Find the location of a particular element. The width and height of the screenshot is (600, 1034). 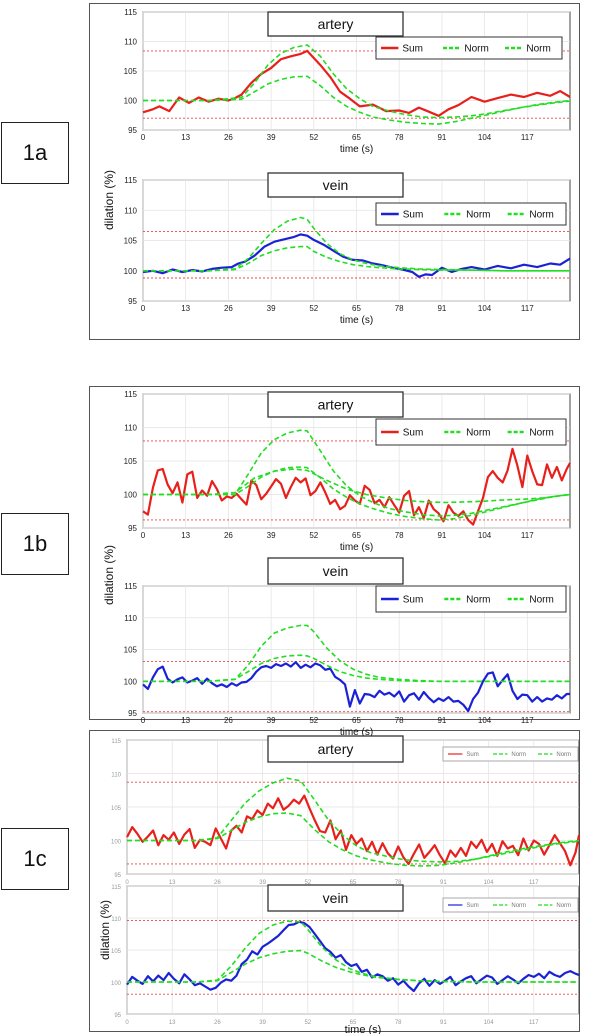

panel-label-1c: 1c is located at coordinates (35, 859).